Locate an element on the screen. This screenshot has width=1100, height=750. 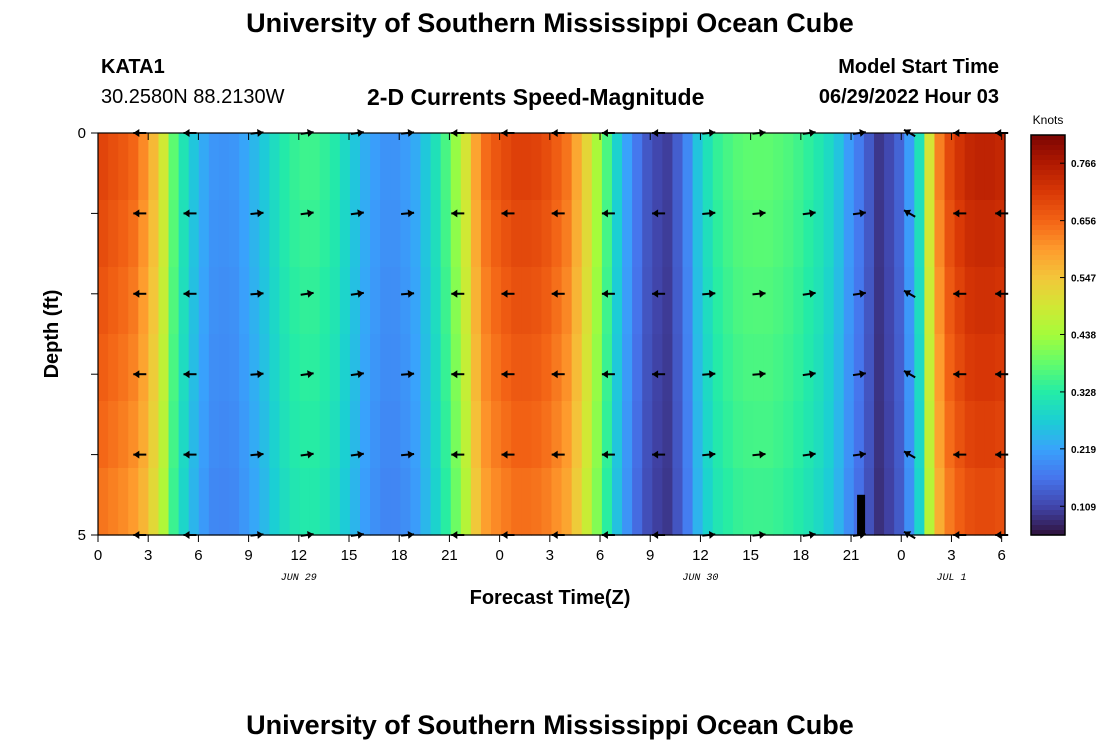
x-axis-label: Forecast Time(Z) is located at coordinates (550, 598).